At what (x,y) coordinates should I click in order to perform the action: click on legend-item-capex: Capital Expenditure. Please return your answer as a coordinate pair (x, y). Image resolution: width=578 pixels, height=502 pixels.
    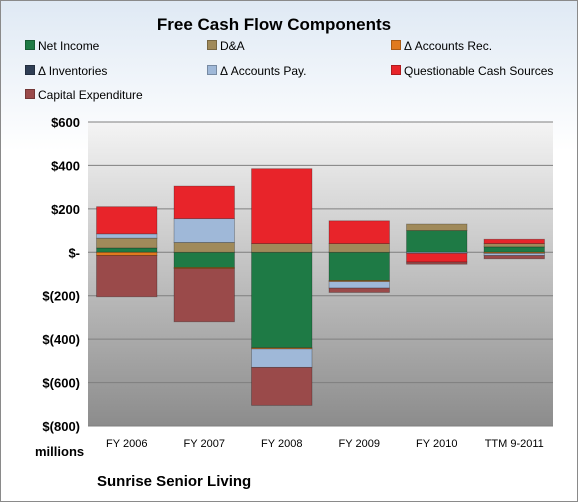
    Looking at the image, I should click on (84, 95).